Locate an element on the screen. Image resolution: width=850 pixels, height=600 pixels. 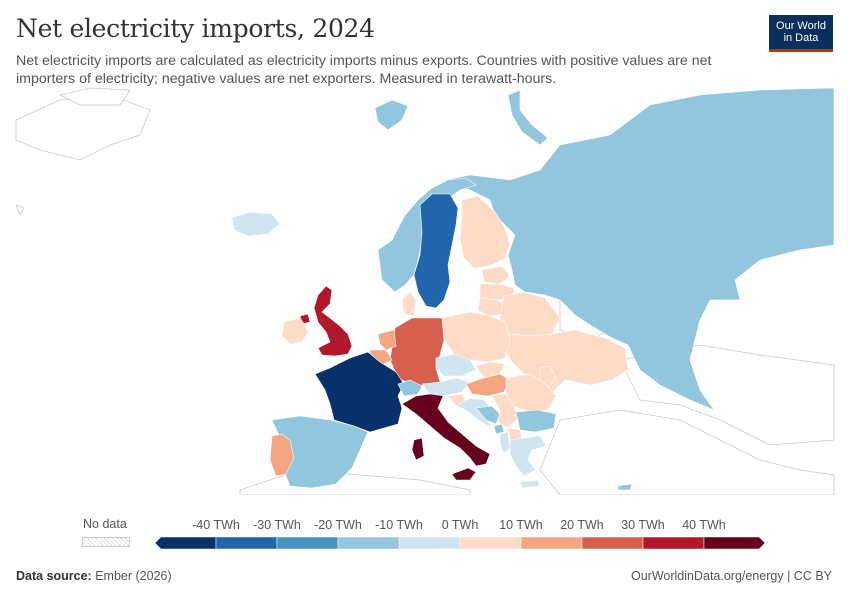
region-austria is located at coordinates (446, 387).